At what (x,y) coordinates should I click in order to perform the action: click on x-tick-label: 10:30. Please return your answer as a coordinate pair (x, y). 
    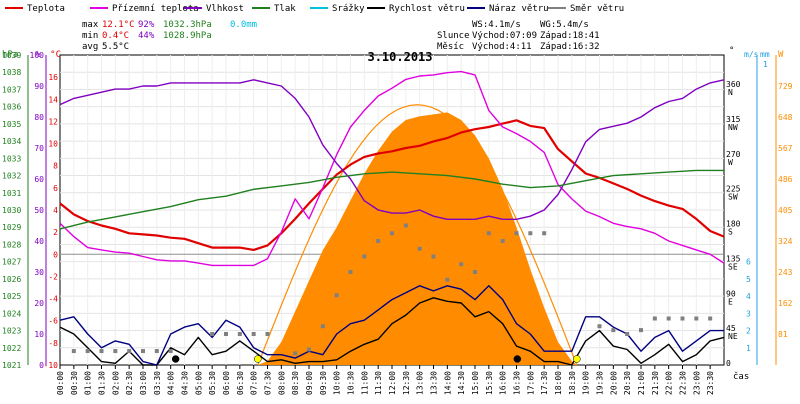
    Looking at the image, I should click on (351, 383).